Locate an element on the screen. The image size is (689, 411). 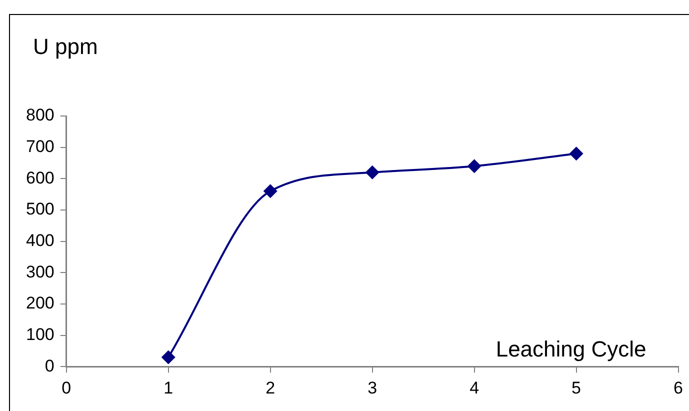
x-tick-label: 6 is located at coordinates (679, 388).